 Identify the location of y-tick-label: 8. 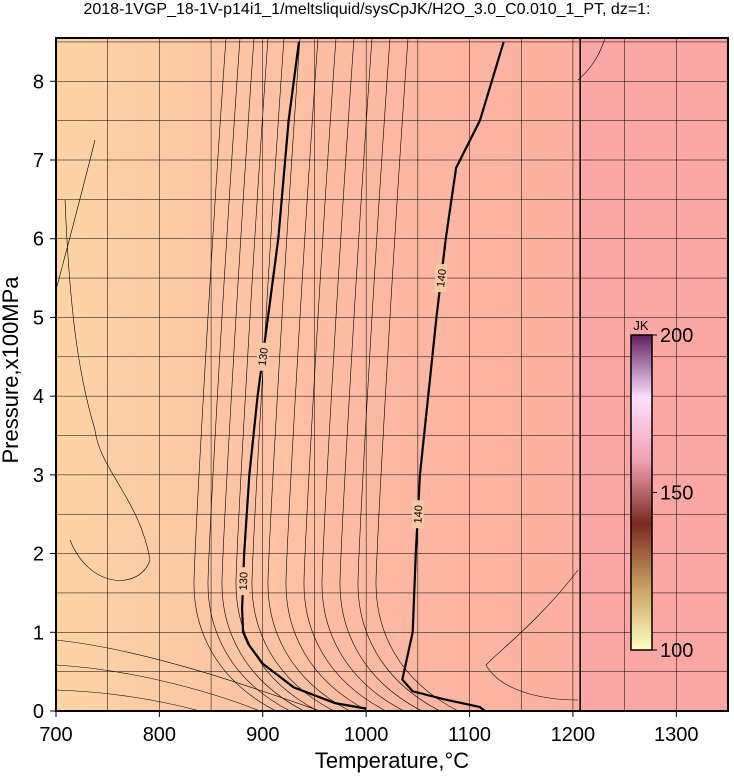
(38, 82).